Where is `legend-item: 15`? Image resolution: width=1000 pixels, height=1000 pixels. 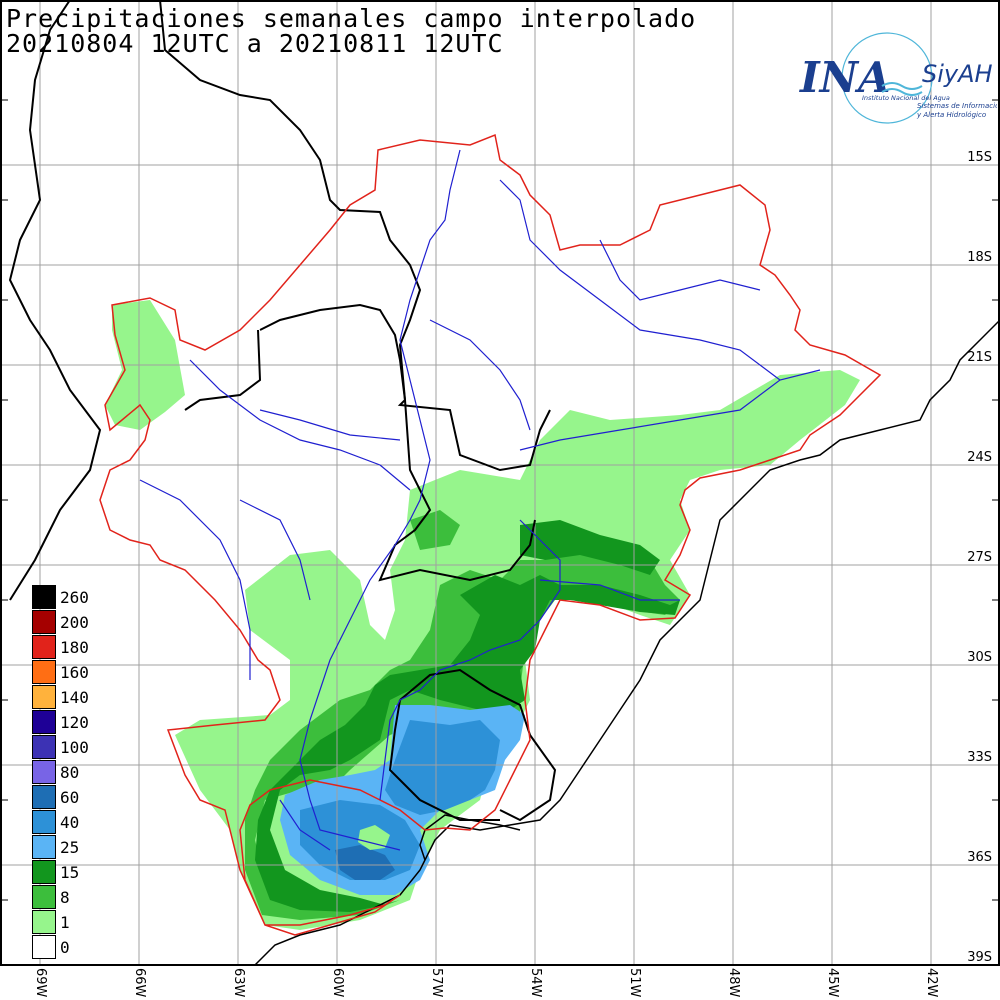 legend-item: 15 is located at coordinates (70, 872).